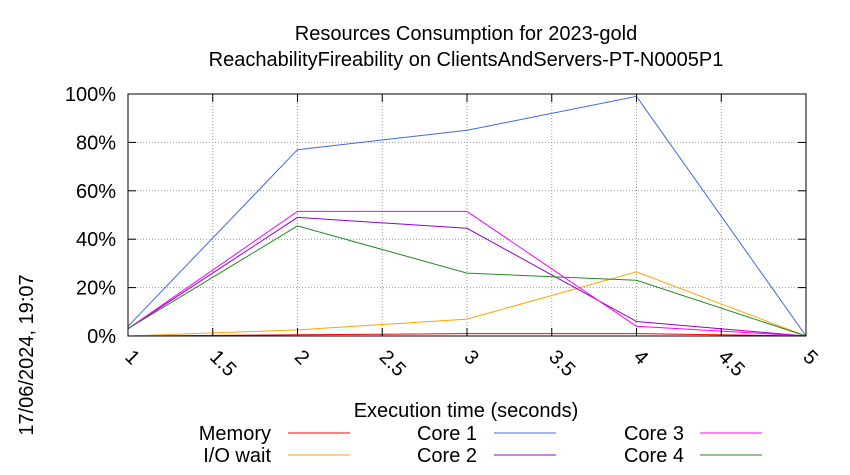  Describe the element at coordinates (237, 456) in the screenshot. I see `legend-label: I/O wait` at that location.